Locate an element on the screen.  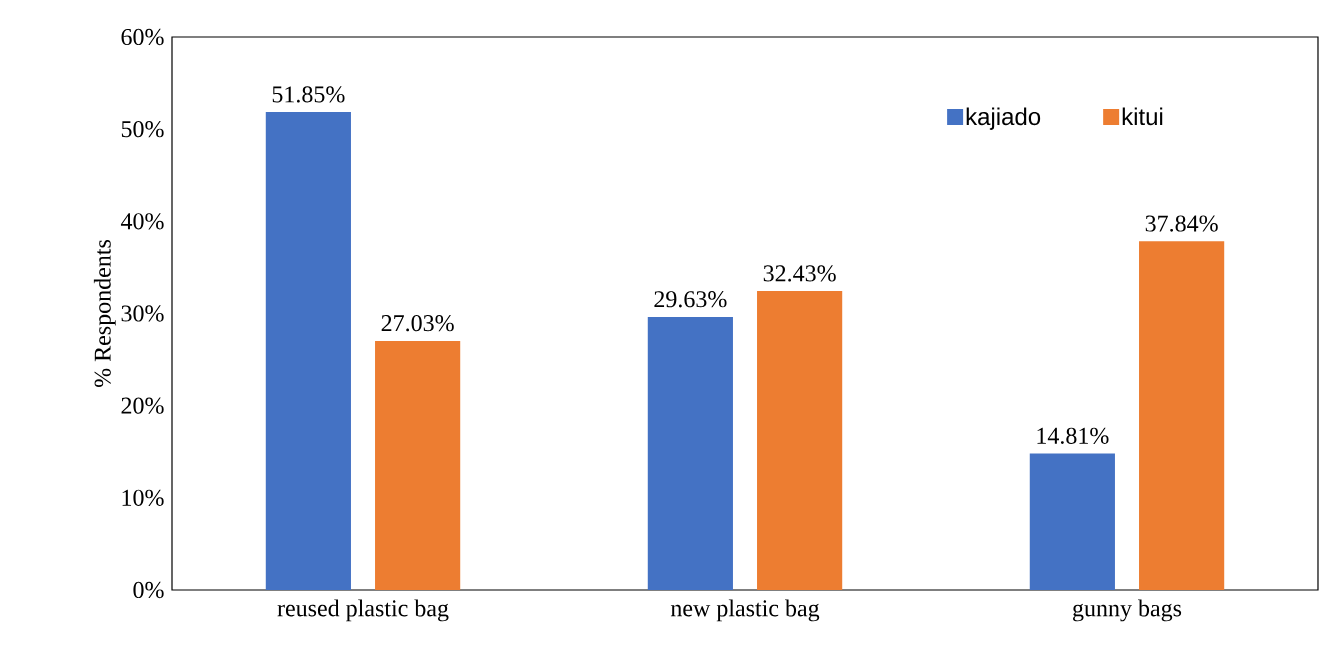
data-label: 32.43% is located at coordinates (799, 273).